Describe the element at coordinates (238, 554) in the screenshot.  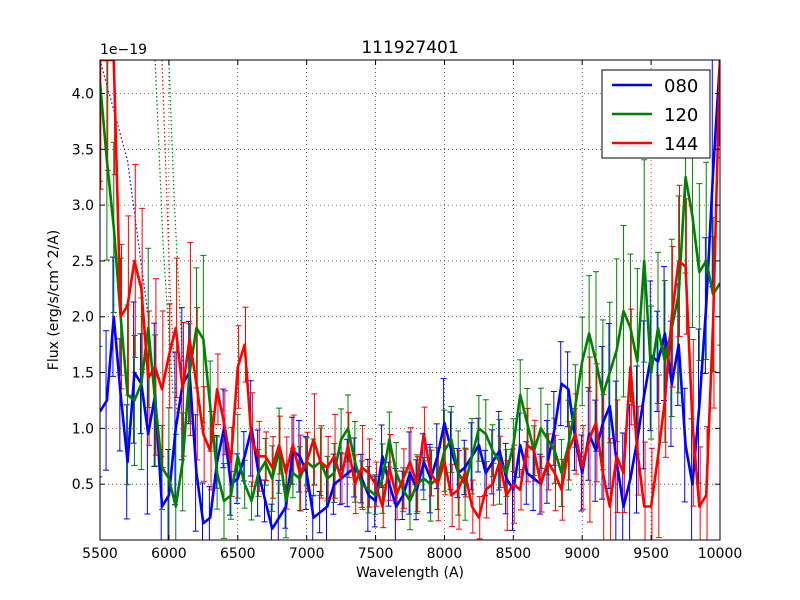
I see `x-tick-label: 6500` at that location.